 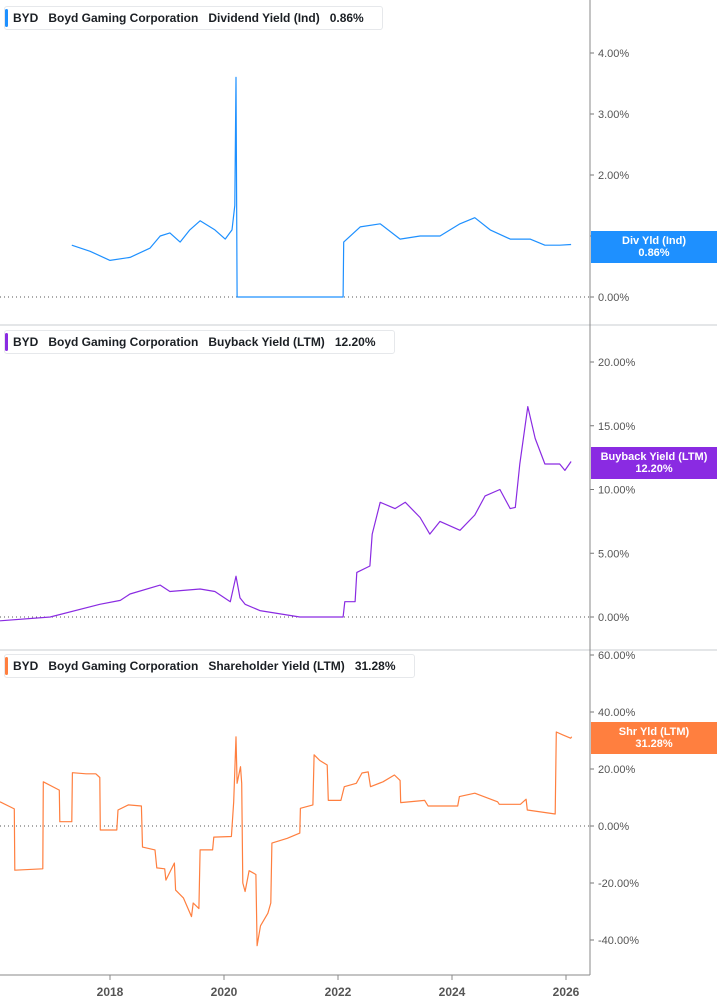 I want to click on legend-metric: Buyback Yield (LTM), so click(x=266, y=342).